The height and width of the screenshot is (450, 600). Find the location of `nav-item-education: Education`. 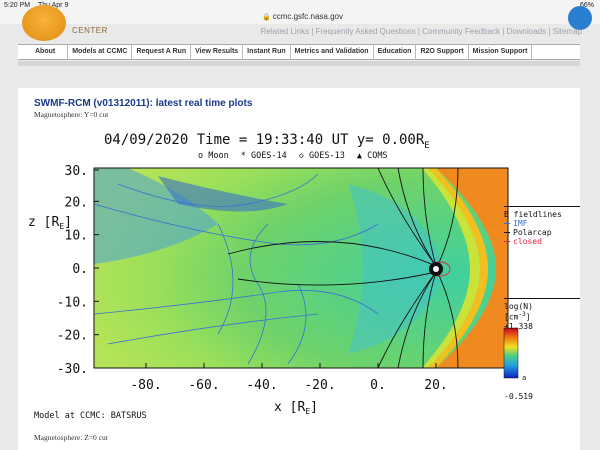

nav-item-education: Education is located at coordinates (395, 52).